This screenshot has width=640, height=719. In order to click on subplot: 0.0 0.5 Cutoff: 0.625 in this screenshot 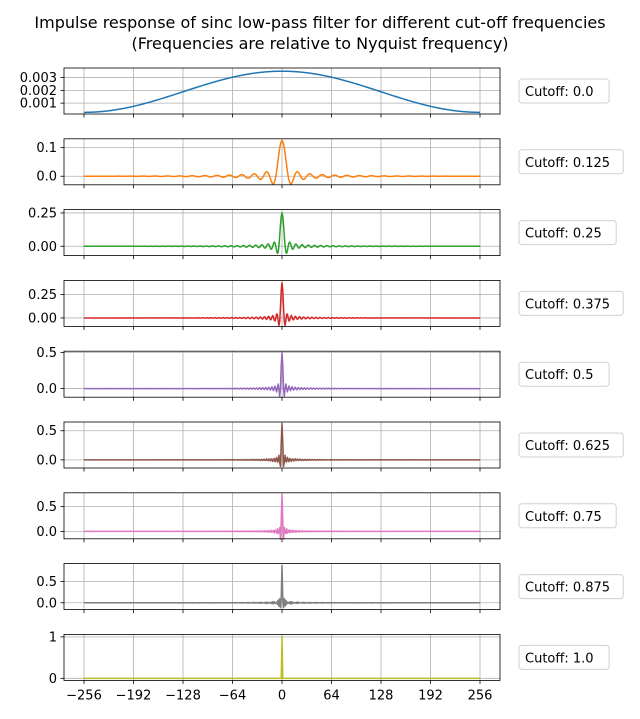, I will do `click(330, 446)`.